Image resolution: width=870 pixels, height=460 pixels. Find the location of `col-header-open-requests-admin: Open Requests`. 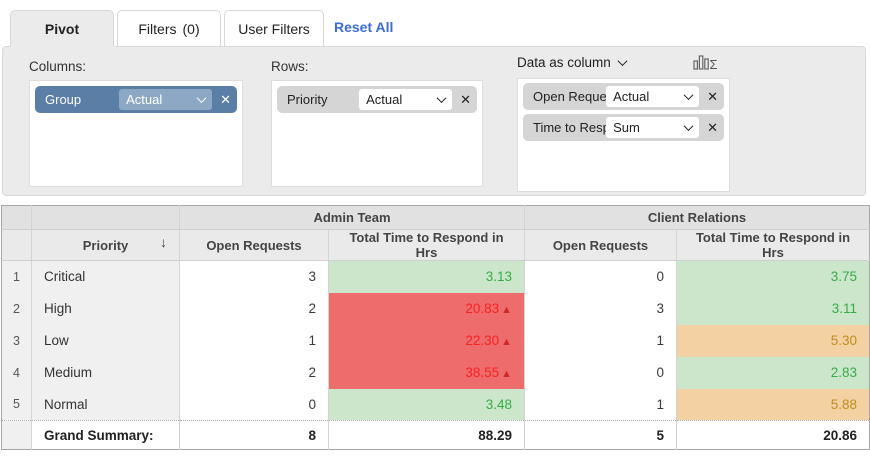

col-header-open-requests-admin: Open Requests is located at coordinates (254, 245).